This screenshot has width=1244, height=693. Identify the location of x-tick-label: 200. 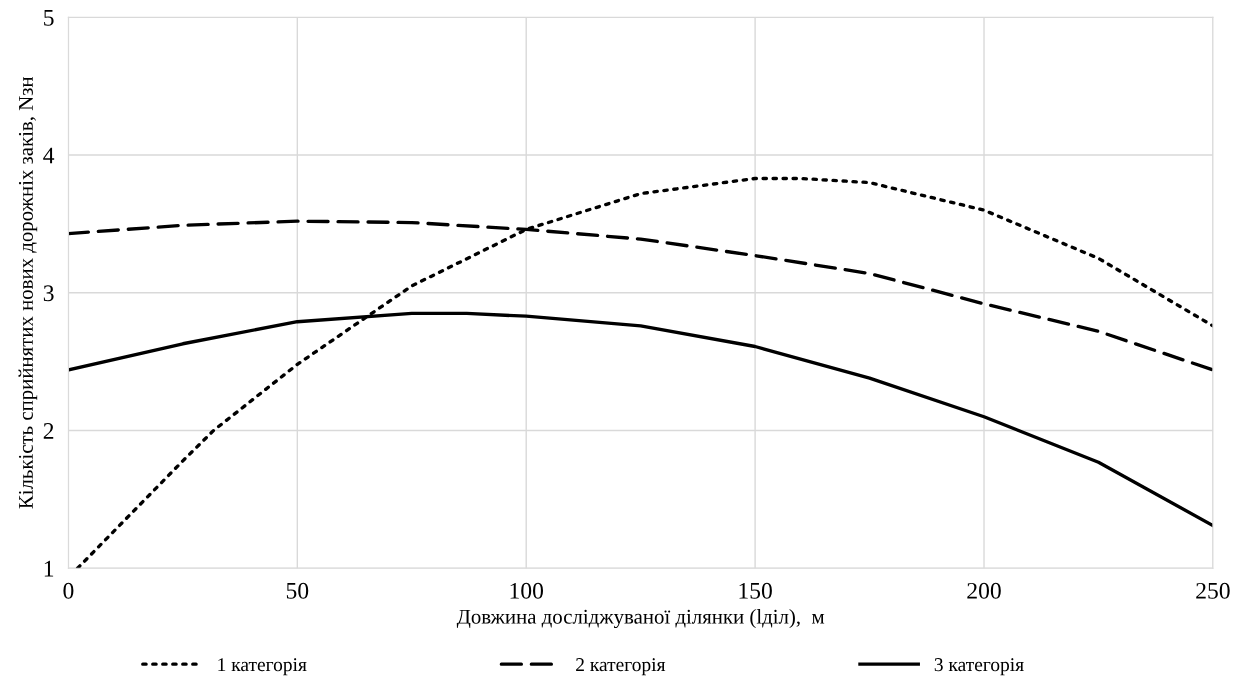
(984, 590).